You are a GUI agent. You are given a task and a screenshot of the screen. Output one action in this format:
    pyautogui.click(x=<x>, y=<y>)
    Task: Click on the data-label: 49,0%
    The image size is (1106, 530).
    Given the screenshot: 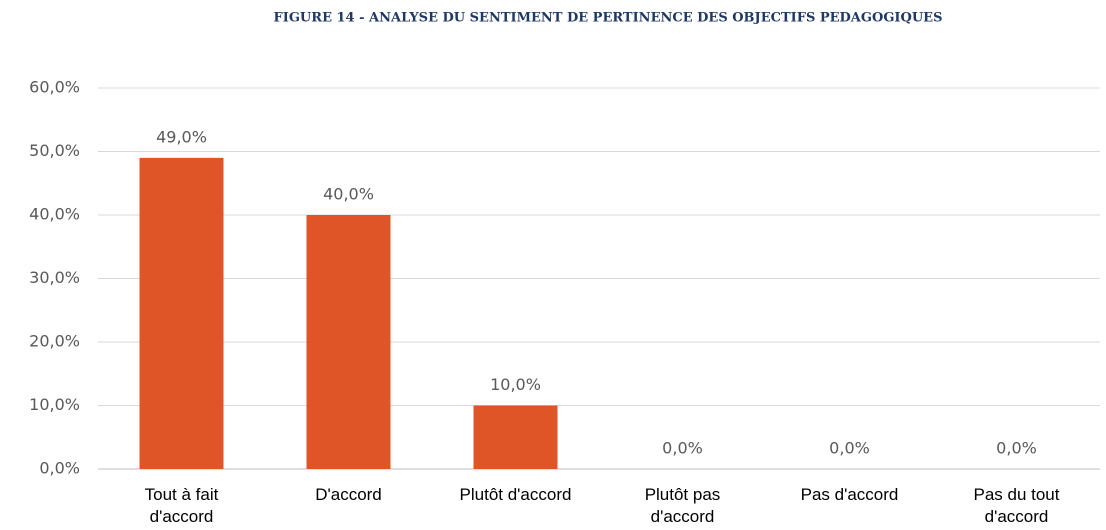 What is the action you would take?
    pyautogui.click(x=181, y=136)
    